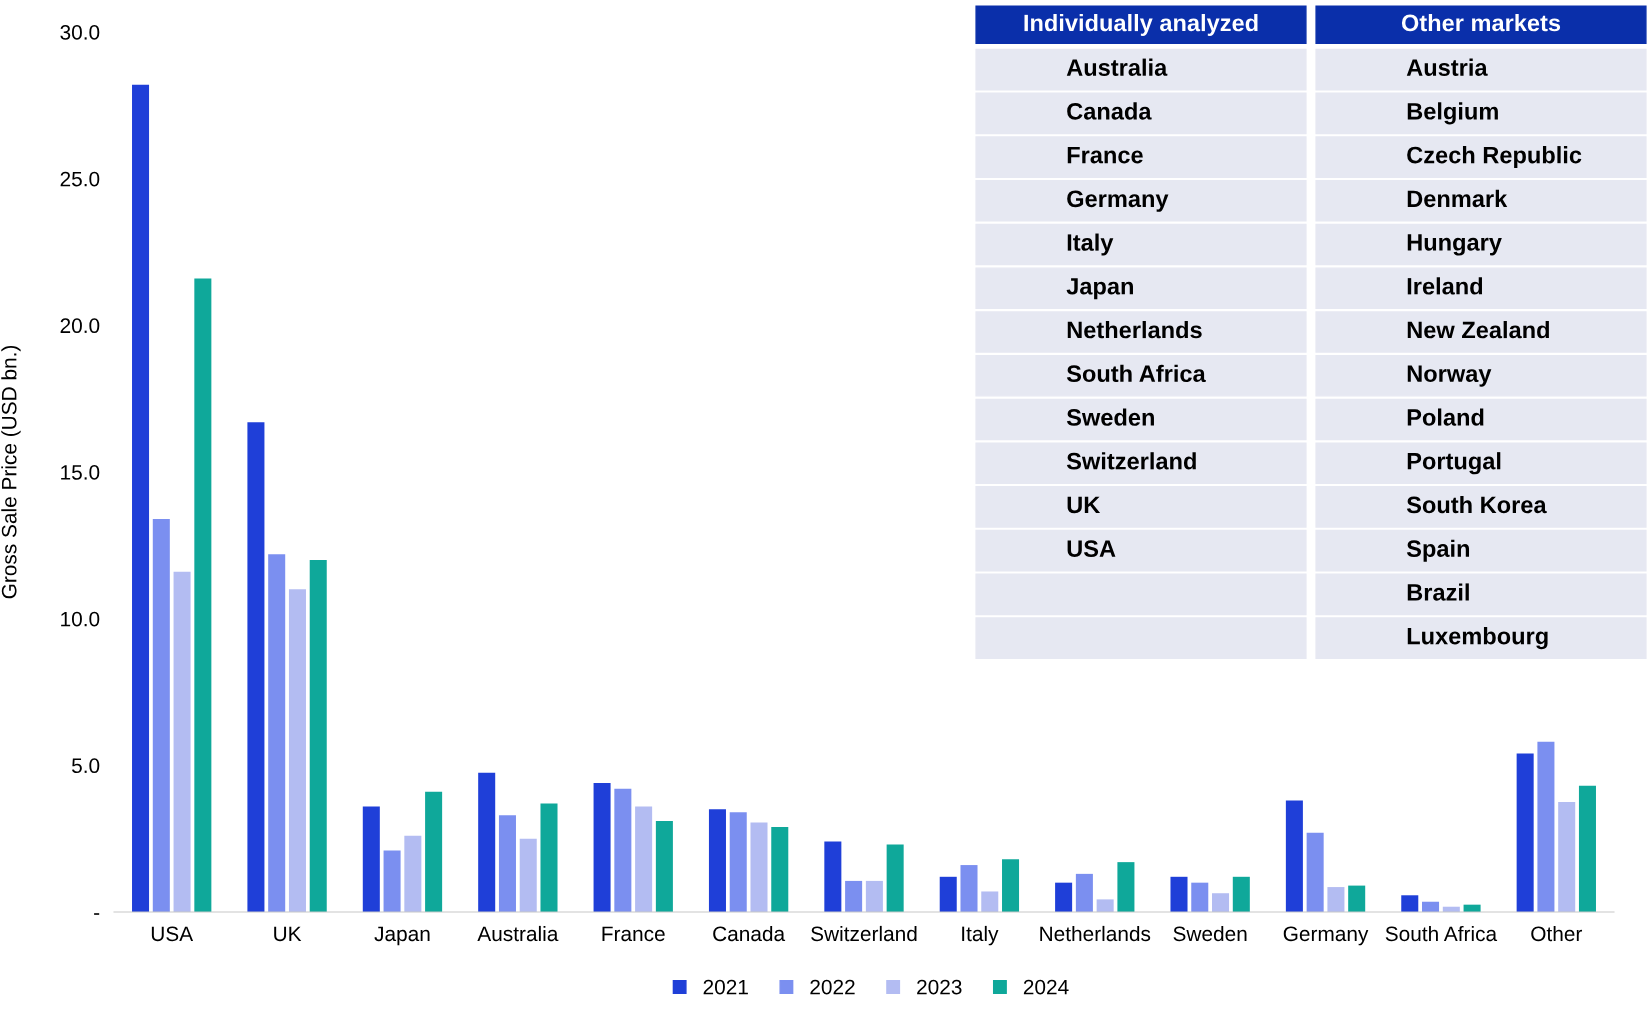 The image size is (1651, 1012). What do you see at coordinates (288, 934) in the screenshot?
I see `x-tick-label: UK` at bounding box center [288, 934].